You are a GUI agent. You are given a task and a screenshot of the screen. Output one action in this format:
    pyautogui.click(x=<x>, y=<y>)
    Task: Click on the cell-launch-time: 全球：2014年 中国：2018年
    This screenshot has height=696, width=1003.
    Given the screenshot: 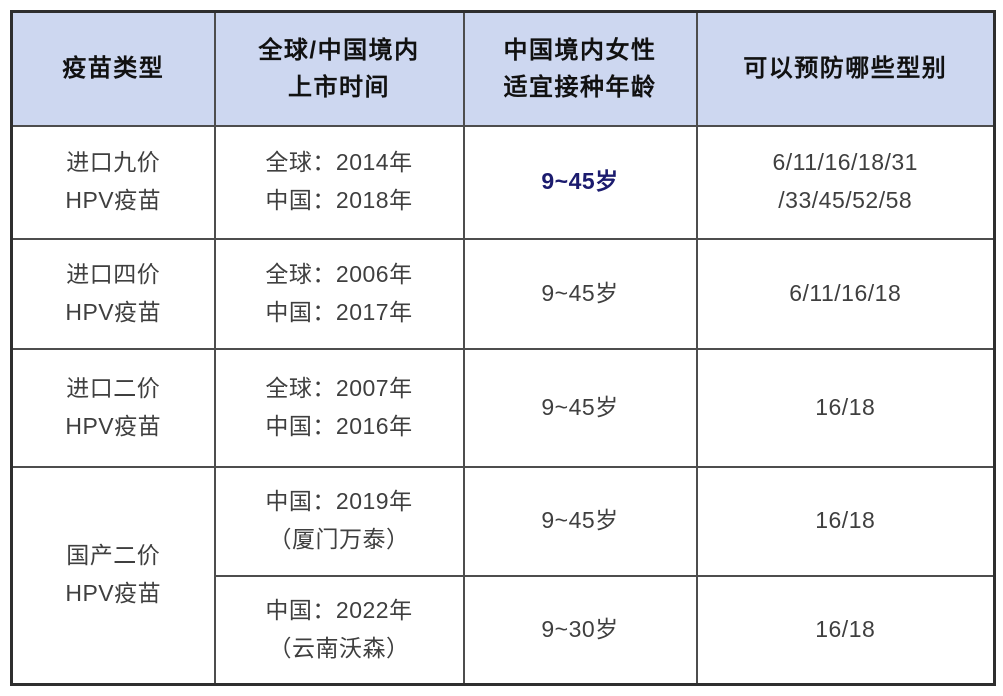 What is the action you would take?
    pyautogui.click(x=339, y=182)
    